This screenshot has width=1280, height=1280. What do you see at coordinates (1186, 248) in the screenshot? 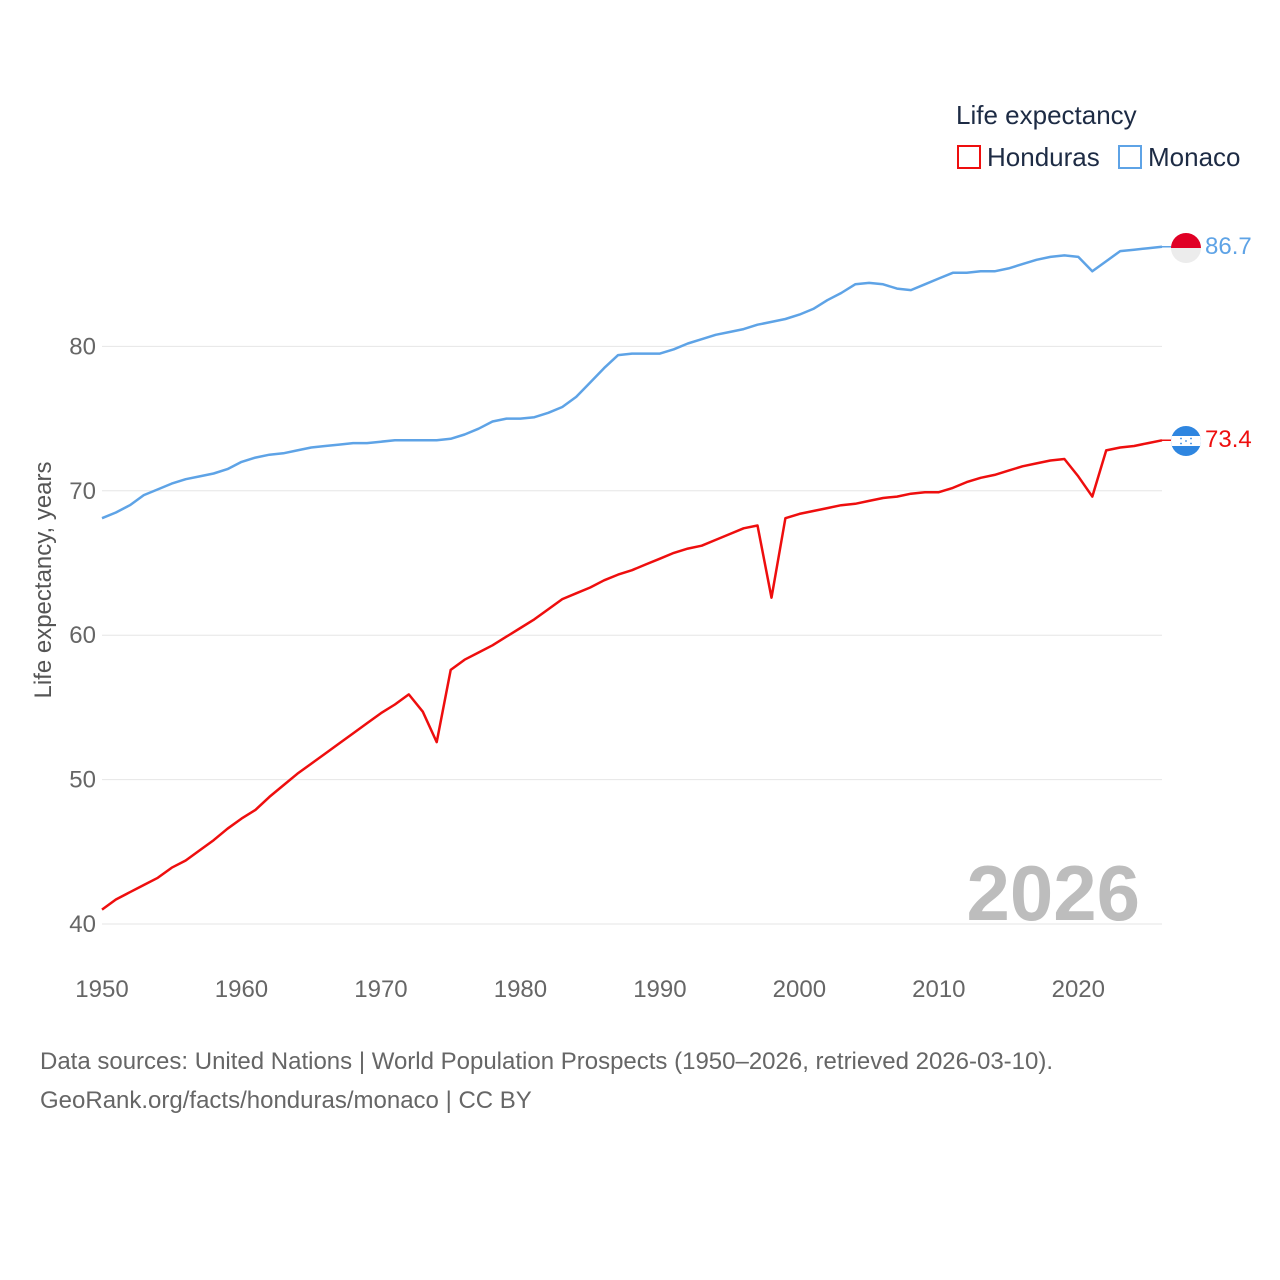
I see `monaco-flag-icon` at bounding box center [1186, 248].